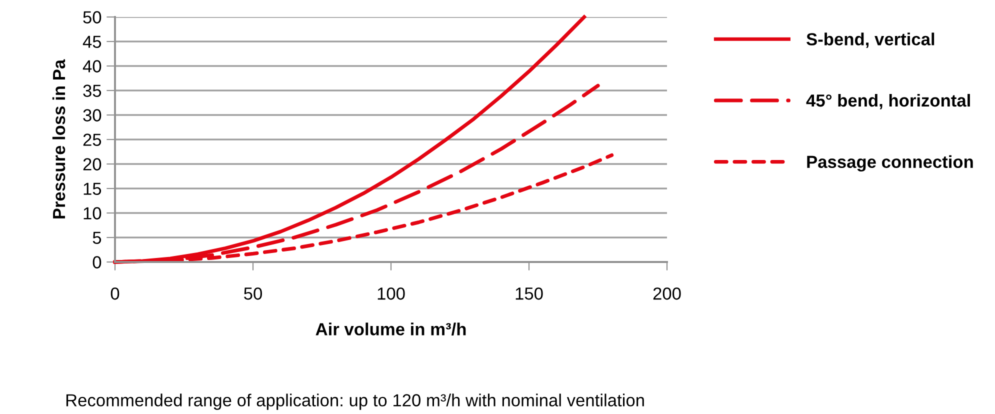 The height and width of the screenshot is (414, 995). What do you see at coordinates (92, 17) in the screenshot?
I see `y-tick-label: 50` at bounding box center [92, 17].